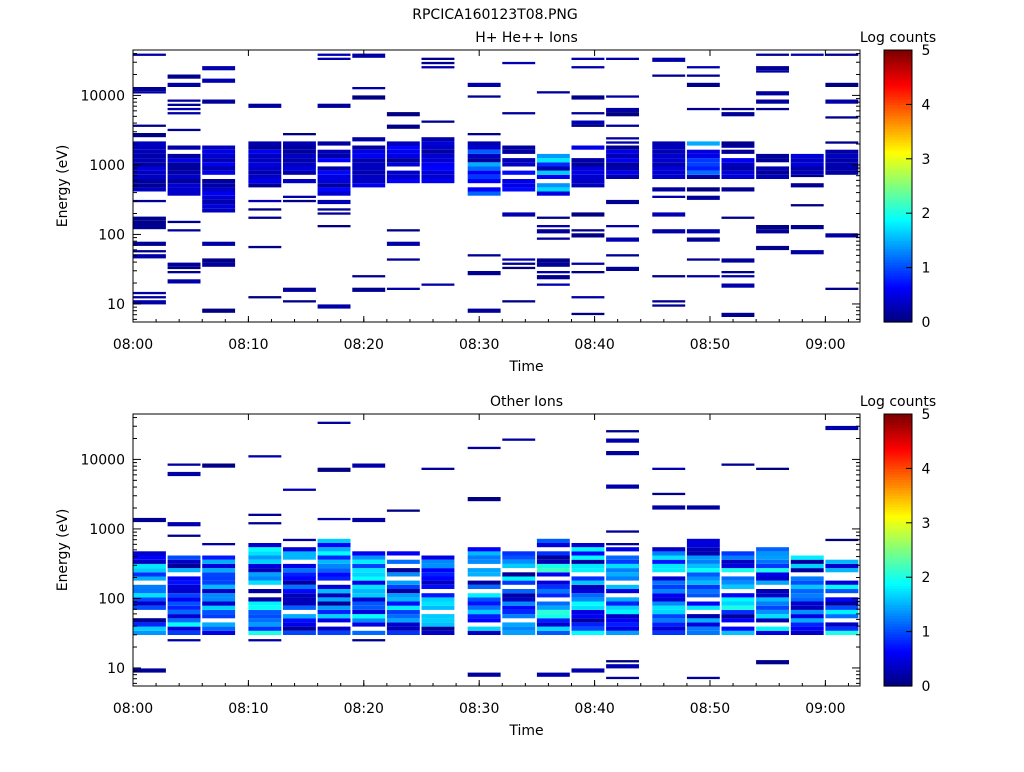  What do you see at coordinates (825, 345) in the screenshot?
I see `x-tick-label: 09:00` at bounding box center [825, 345].